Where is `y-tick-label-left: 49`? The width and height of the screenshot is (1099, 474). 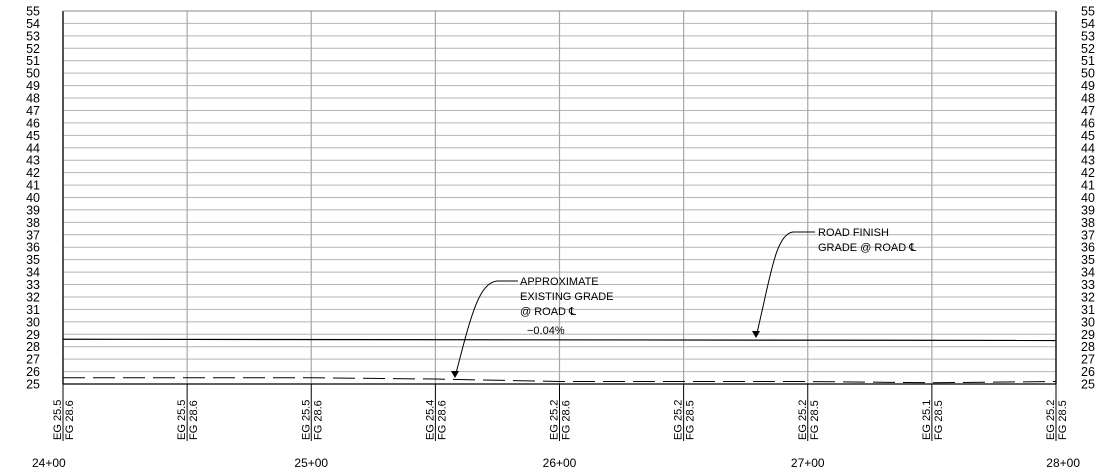 y-tick-label-left: 49 is located at coordinates (33, 86).